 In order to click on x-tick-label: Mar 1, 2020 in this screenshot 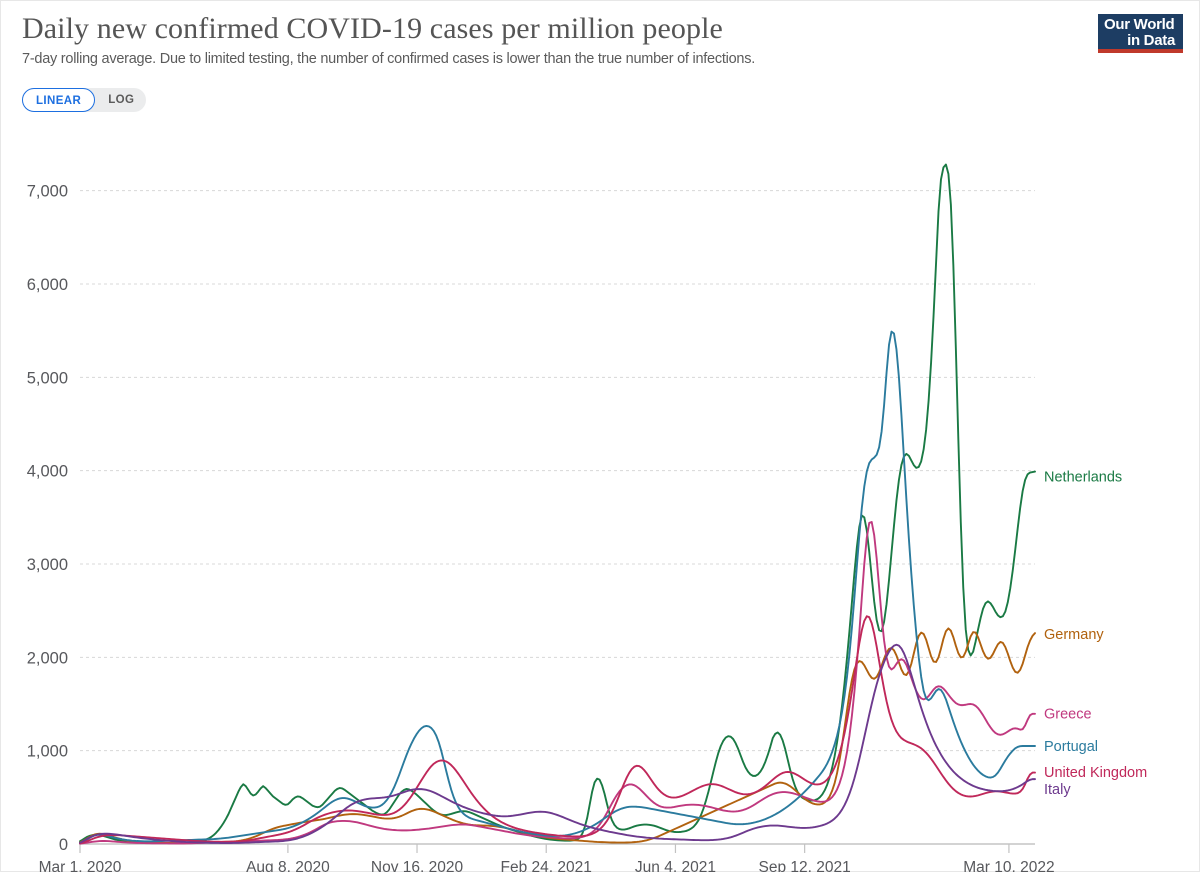, I will do `click(80, 865)`.